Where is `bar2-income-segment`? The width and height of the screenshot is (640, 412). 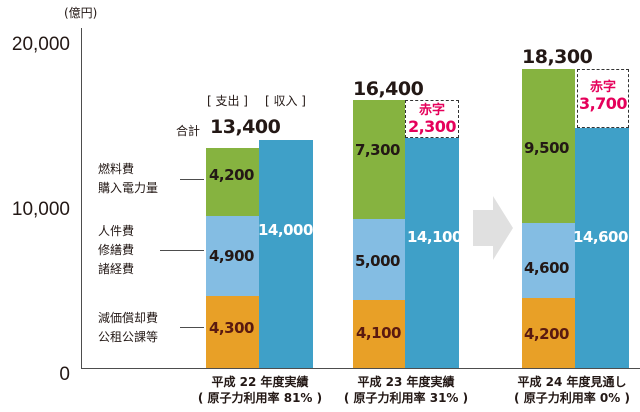 bar2-income-segment is located at coordinates (432, 253).